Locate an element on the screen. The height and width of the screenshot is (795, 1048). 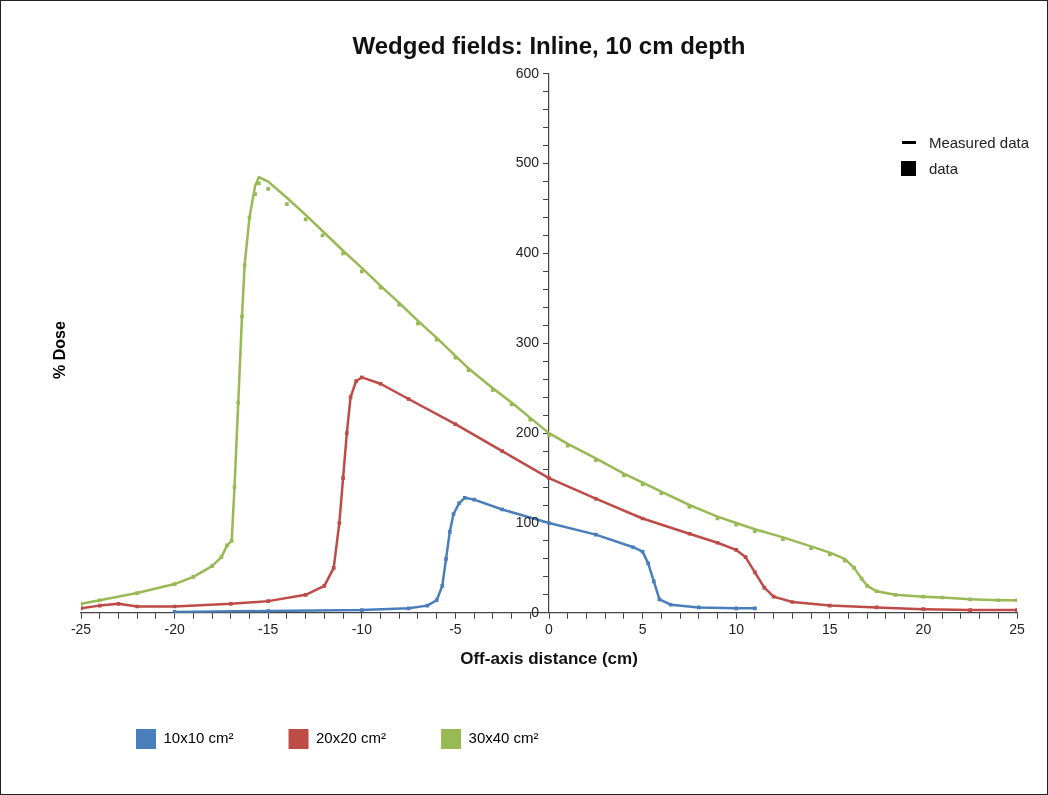
x-tick-label: -20 is located at coordinates (174, 629).